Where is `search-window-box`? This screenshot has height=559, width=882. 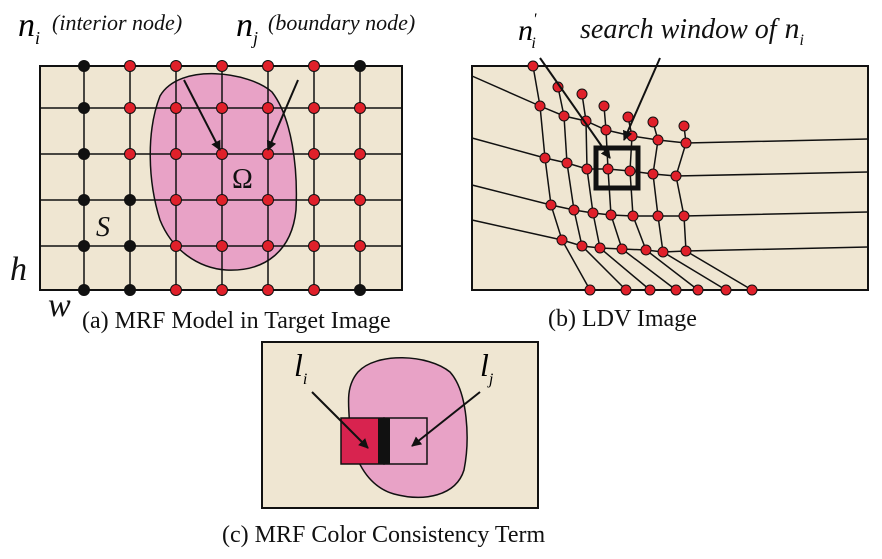
search-window-box is located at coordinates (617, 168).